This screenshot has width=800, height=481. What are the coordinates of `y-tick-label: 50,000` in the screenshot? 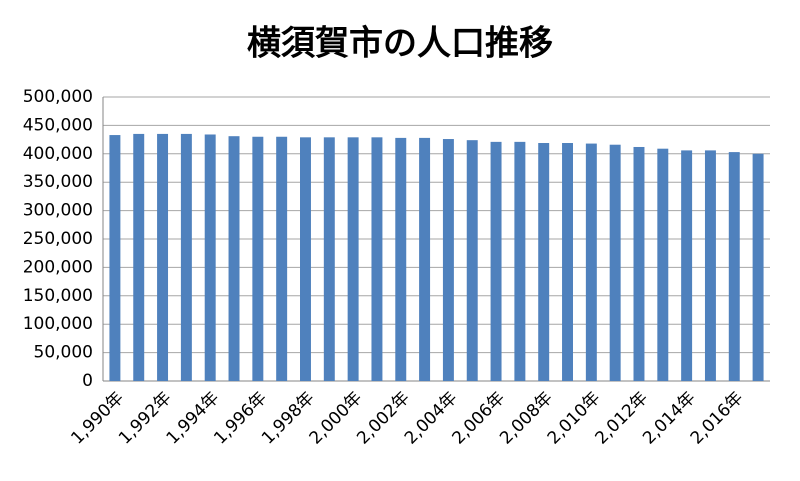 It's located at (63, 353).